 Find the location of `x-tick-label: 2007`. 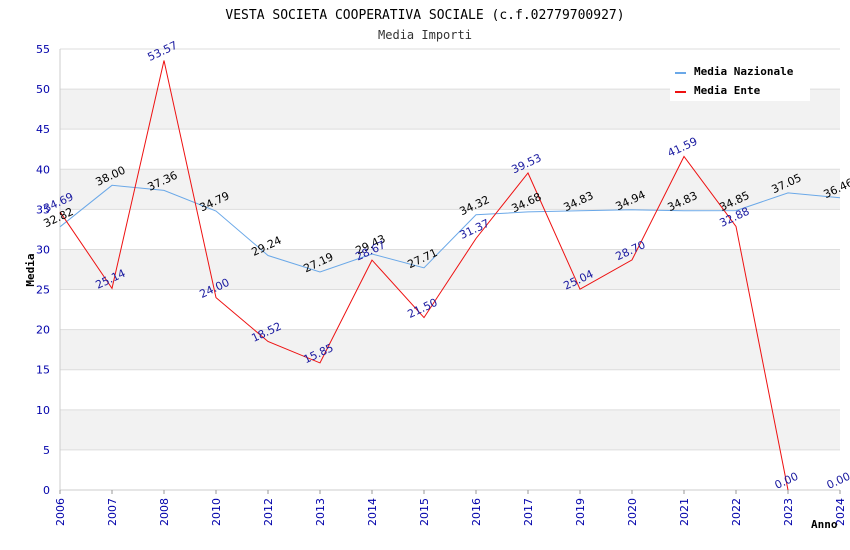

x-tick-label: 2007 is located at coordinates (112, 512).